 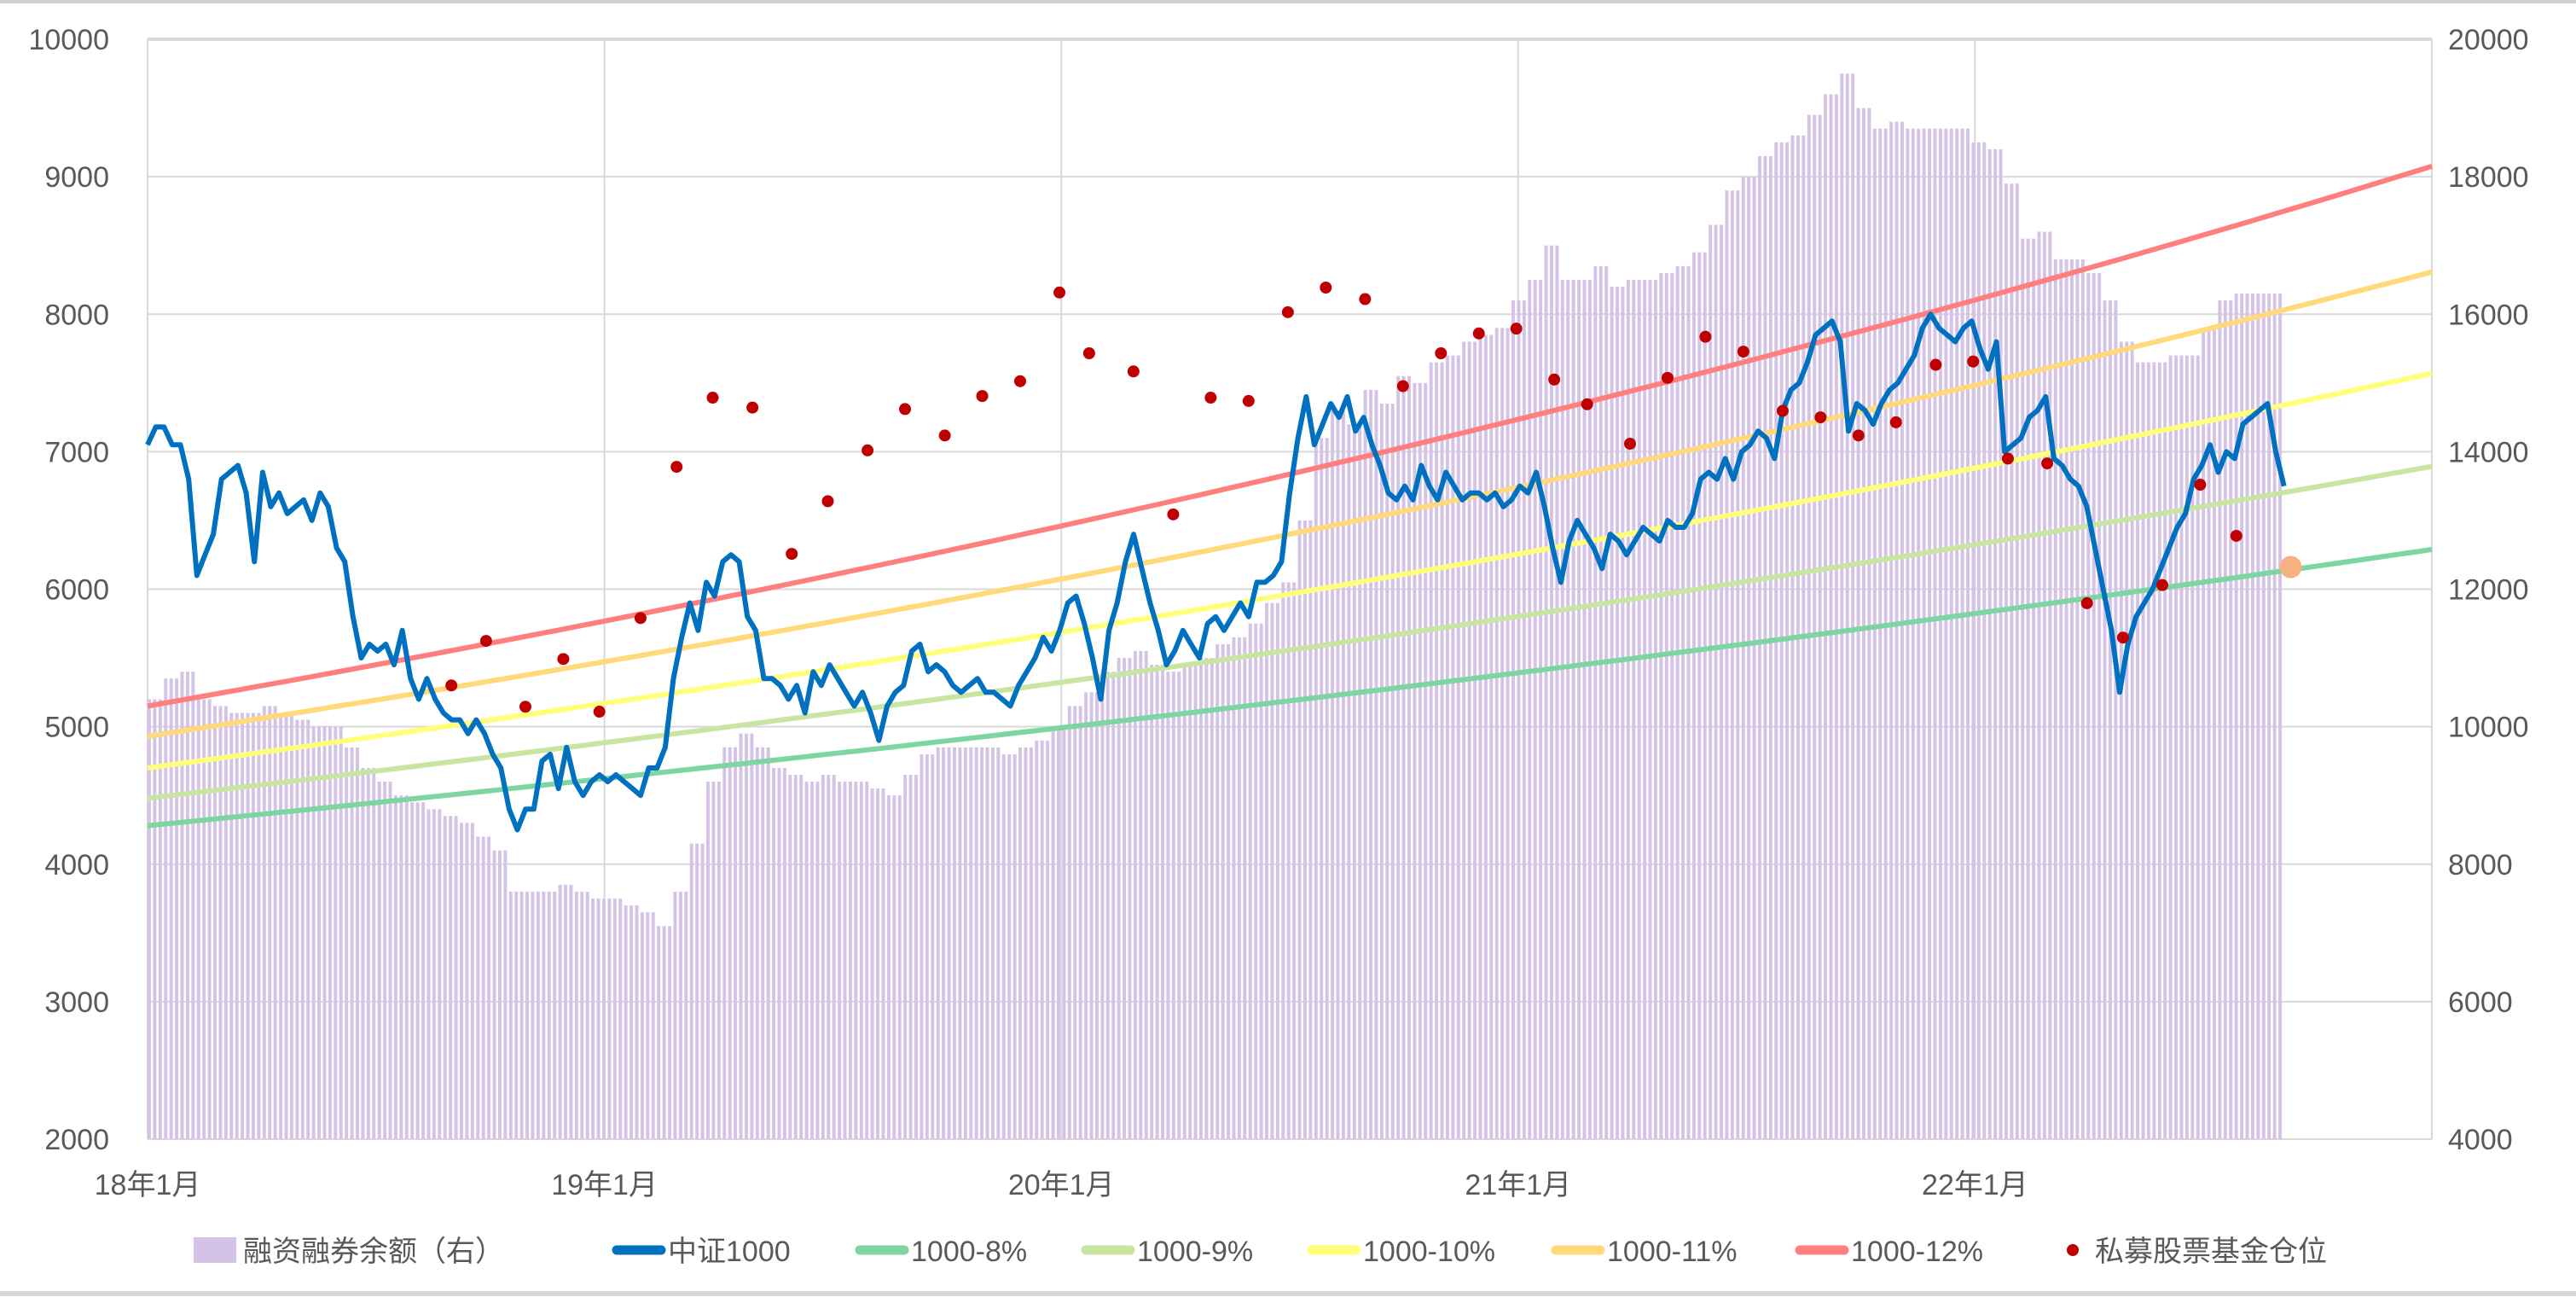 What do you see at coordinates (76, 315) in the screenshot?
I see `y-left-tick-label: 8000` at bounding box center [76, 315].